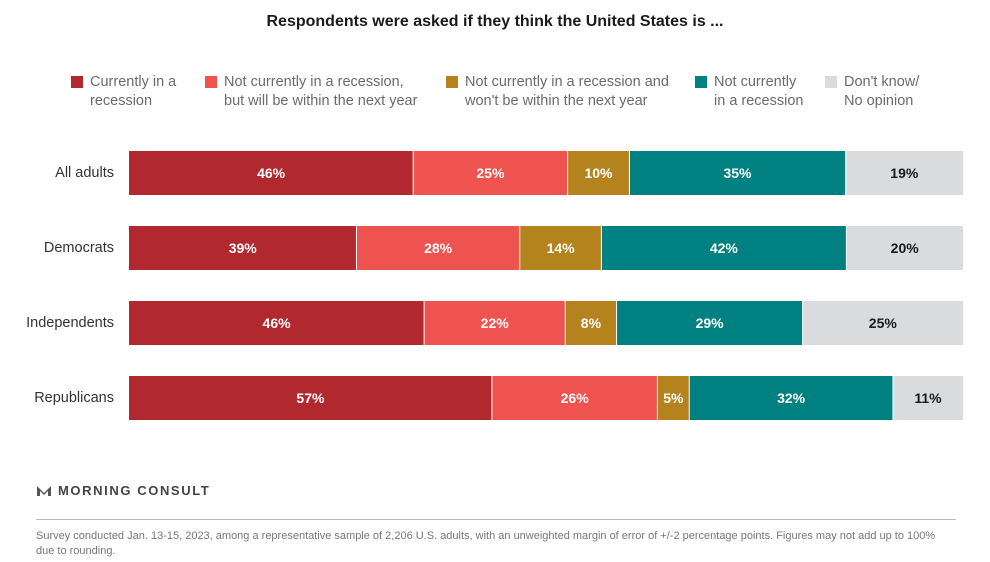 The width and height of the screenshot is (990, 562). I want to click on legend-item-not-currently-in-recession: Not currently in a recession, so click(749, 92).